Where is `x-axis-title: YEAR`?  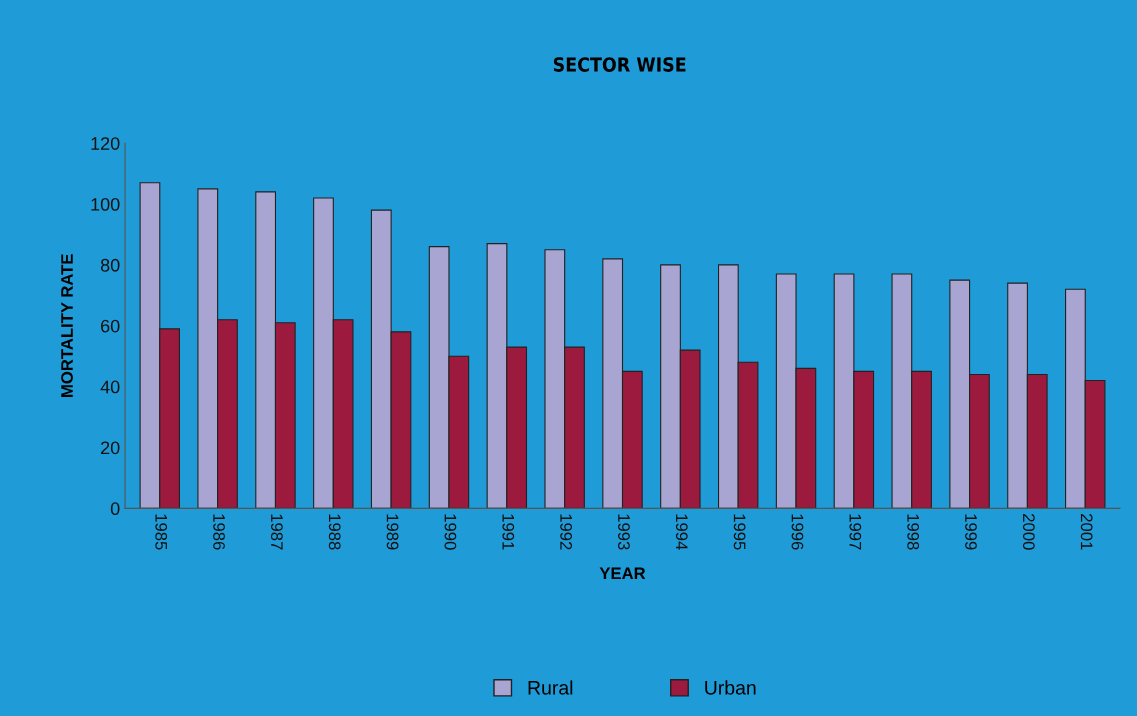 x-axis-title: YEAR is located at coordinates (622, 573).